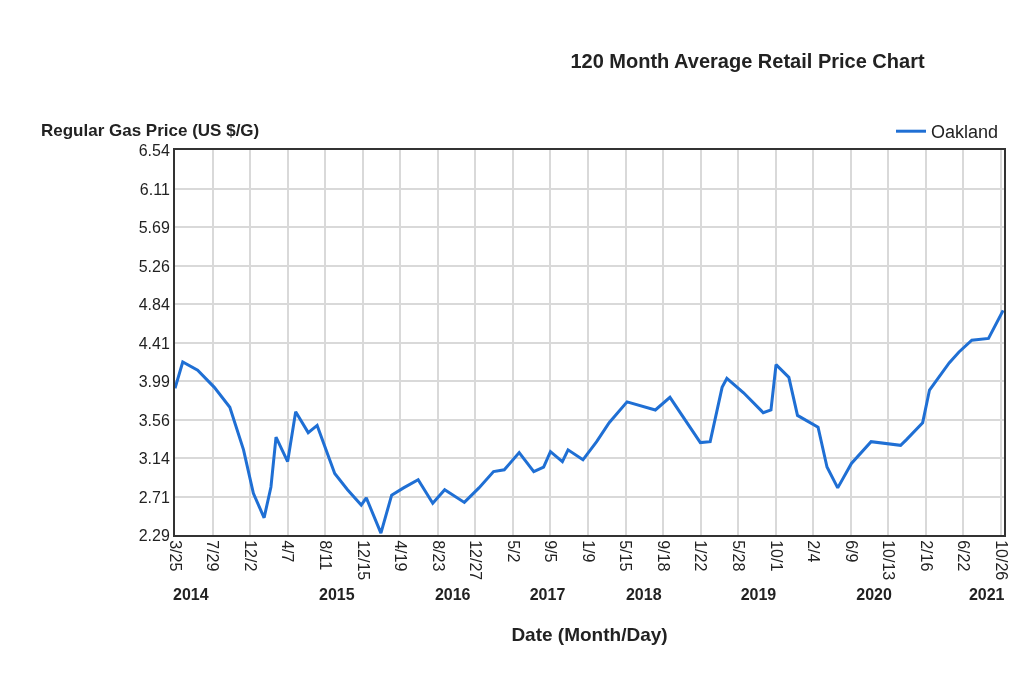 The height and width of the screenshot is (680, 1024). Describe the element at coordinates (154, 458) in the screenshot. I see `y-tick-label: 3.14` at that location.